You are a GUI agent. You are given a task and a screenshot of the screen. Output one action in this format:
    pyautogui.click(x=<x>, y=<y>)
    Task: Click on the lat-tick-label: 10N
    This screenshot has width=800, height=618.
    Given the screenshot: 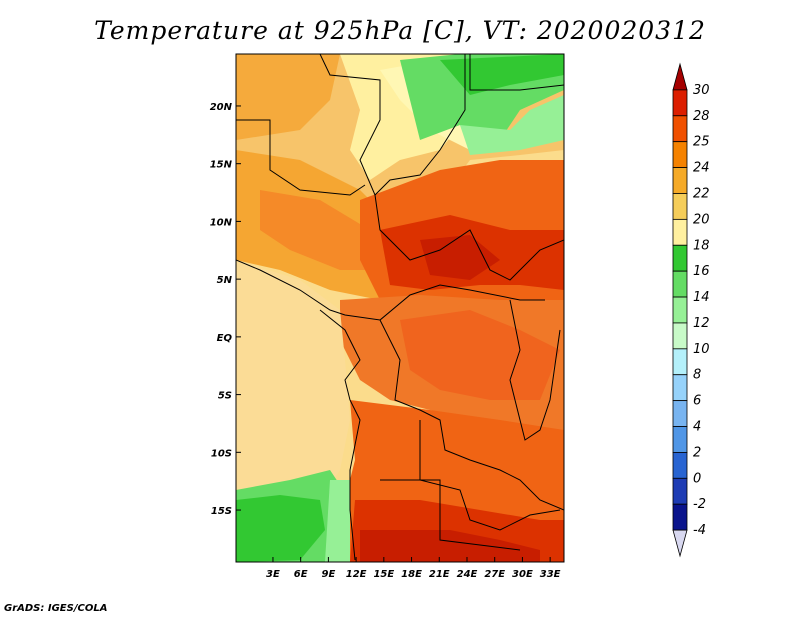 What is the action you would take?
    pyautogui.click(x=221, y=222)
    